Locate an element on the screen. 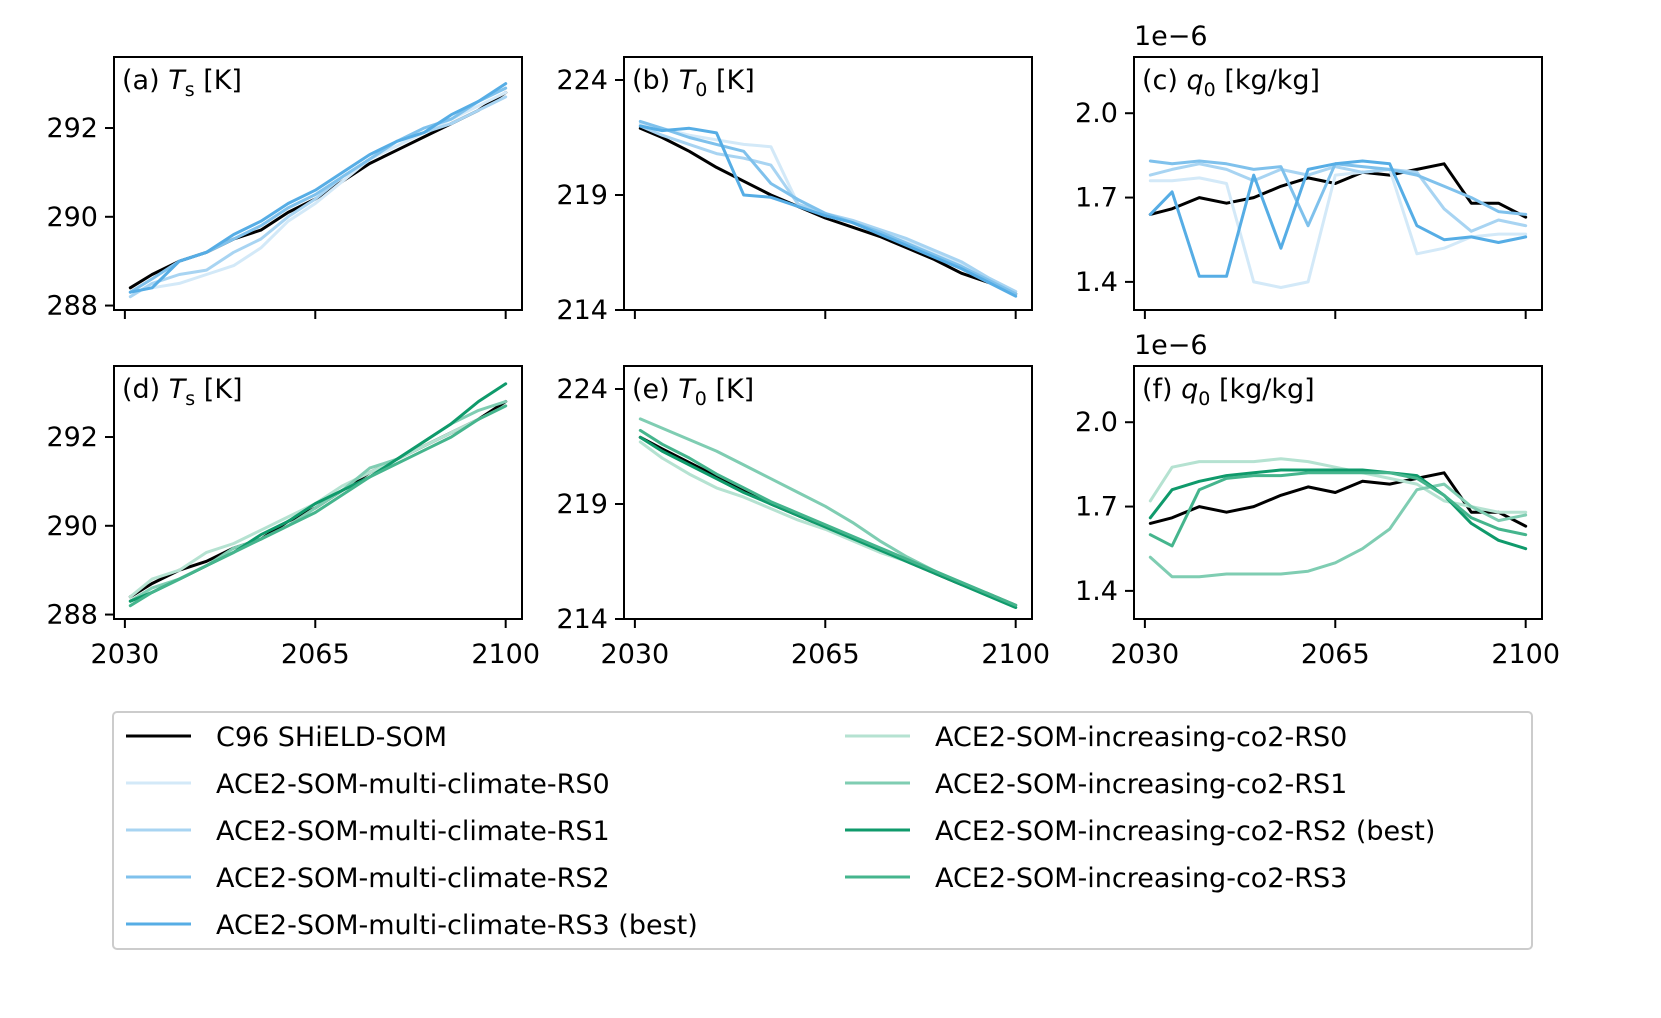 This screenshot has width=1661, height=1018. legend-label: ACE2-SOM-increasing-co2-RS2 (best) is located at coordinates (1185, 831).